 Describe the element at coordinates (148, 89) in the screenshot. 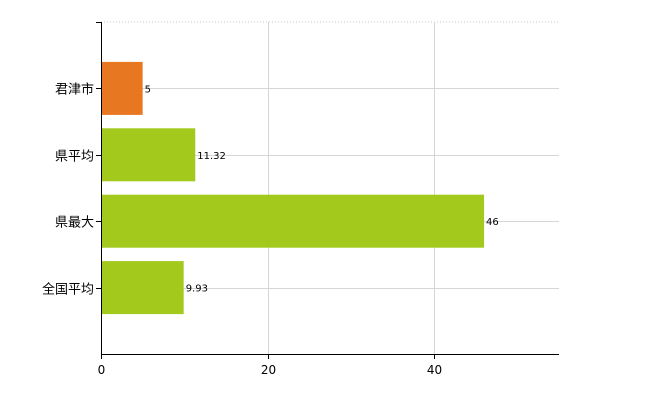

I see `value-label-0: 5` at that location.